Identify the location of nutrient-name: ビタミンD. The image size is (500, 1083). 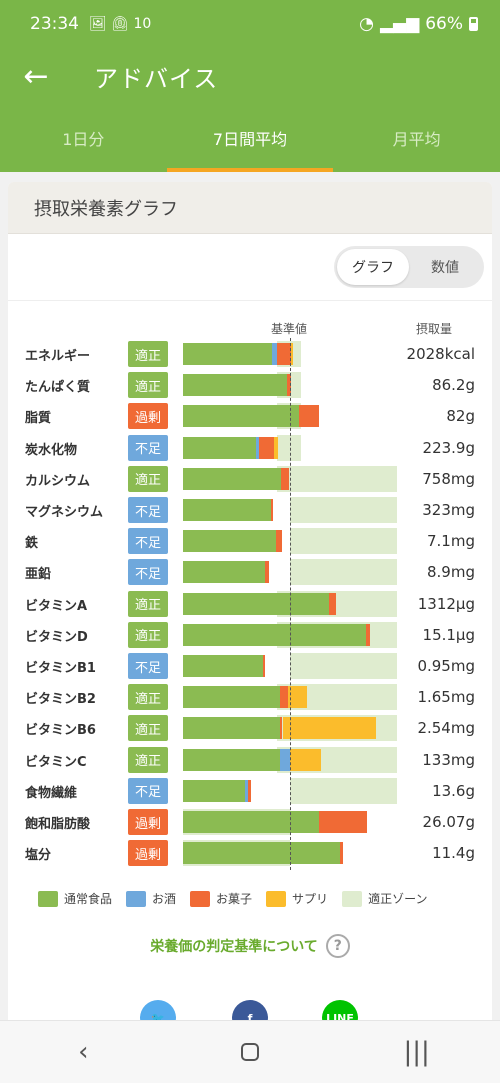
(56, 637).